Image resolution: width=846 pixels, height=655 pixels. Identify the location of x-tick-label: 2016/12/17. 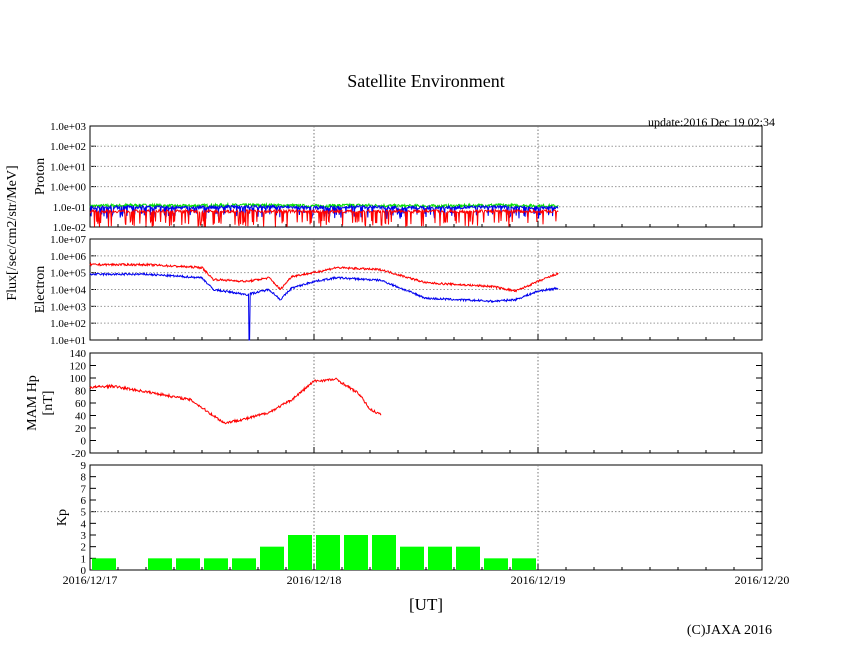
(90, 580).